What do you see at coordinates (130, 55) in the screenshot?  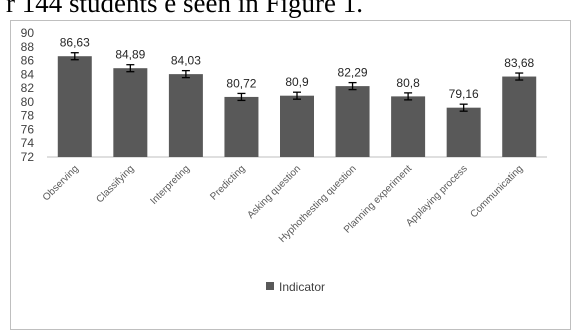 I see `data-label: 84,89` at bounding box center [130, 55].